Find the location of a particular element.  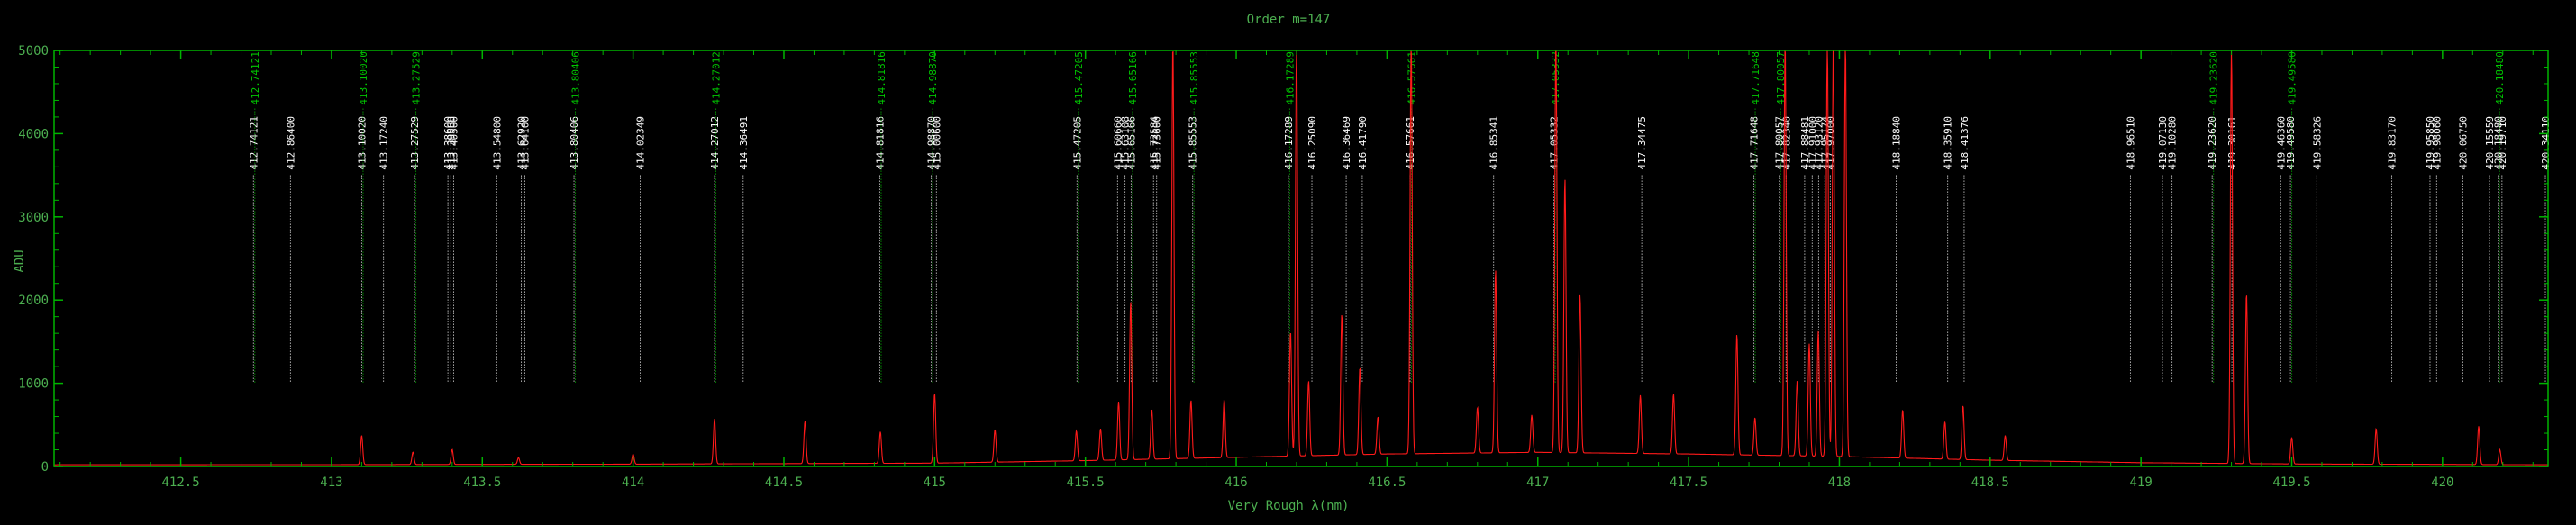

identified-line-label: 413.17240 is located at coordinates (384, 143).